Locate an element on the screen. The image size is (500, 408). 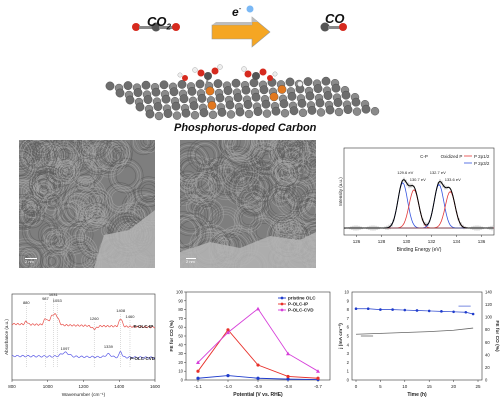
stab-y-tick-label: 0 is located at coordinates (348, 380).